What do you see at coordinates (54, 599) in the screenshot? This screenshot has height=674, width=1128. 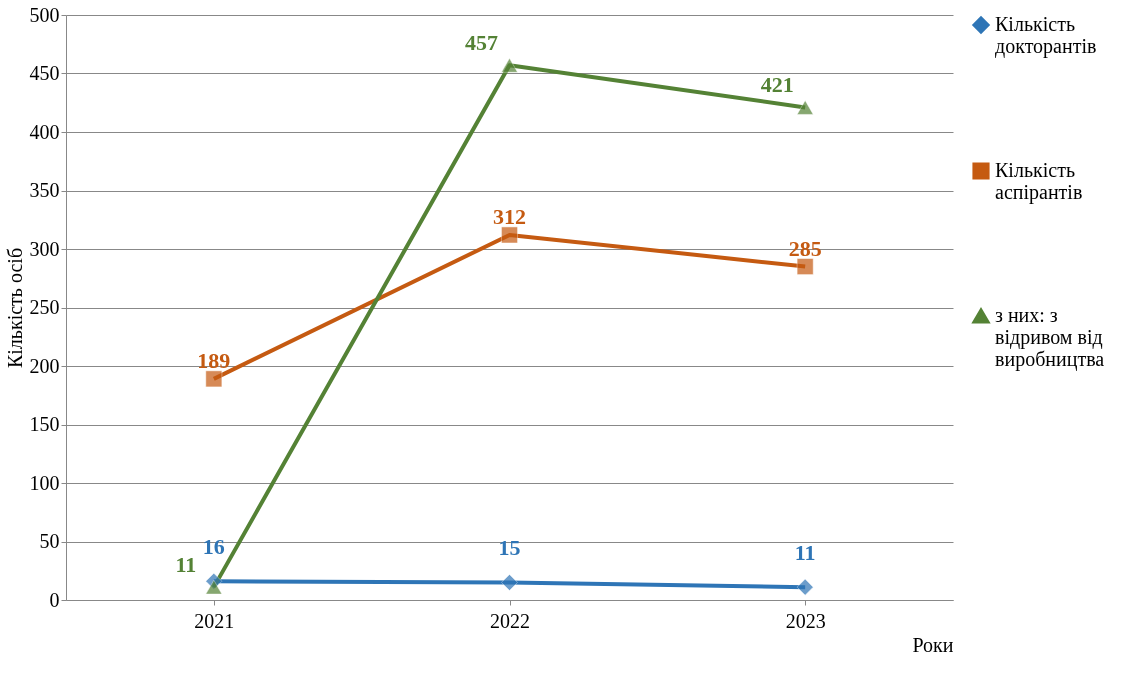 I see `y-tick-label: 0` at bounding box center [54, 599].